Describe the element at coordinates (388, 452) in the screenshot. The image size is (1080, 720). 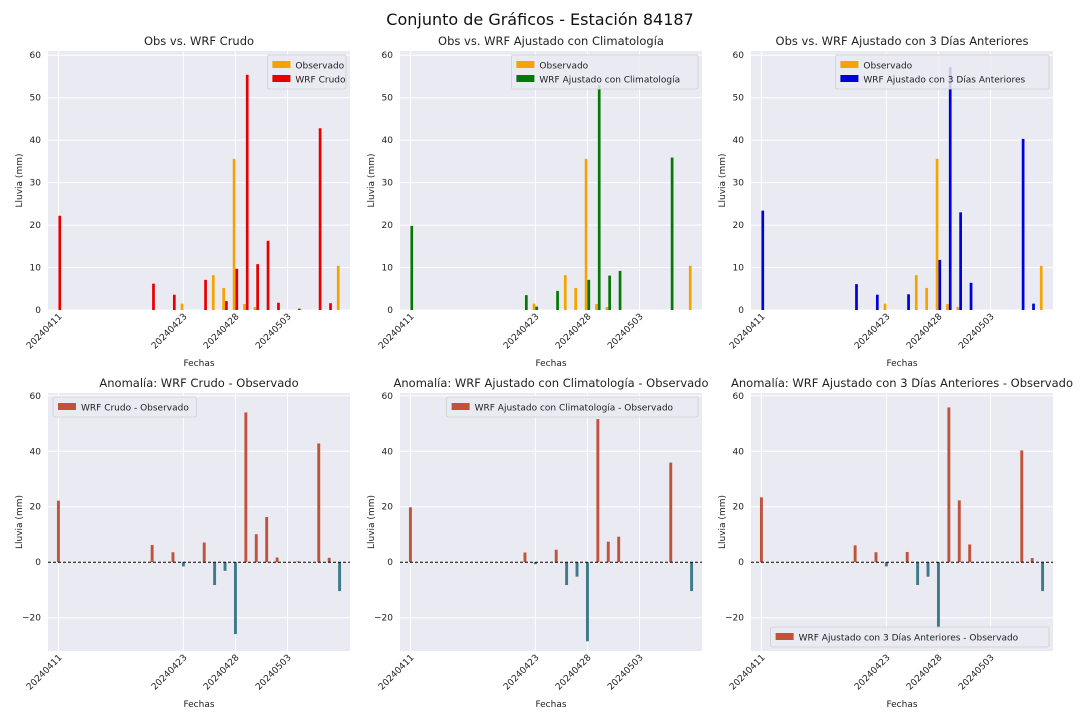
I see `y-tick-label: 40` at that location.